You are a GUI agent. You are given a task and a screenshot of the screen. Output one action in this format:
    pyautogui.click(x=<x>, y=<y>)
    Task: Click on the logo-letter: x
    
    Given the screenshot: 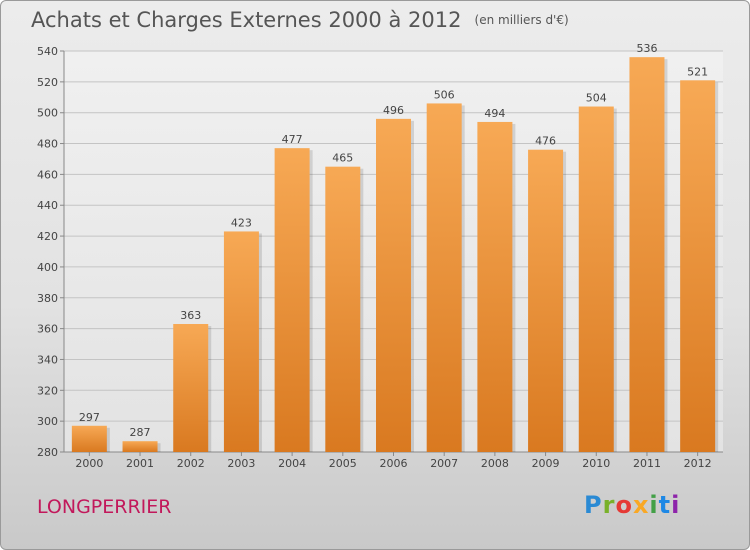 What is the action you would take?
    pyautogui.click(x=641, y=505)
    